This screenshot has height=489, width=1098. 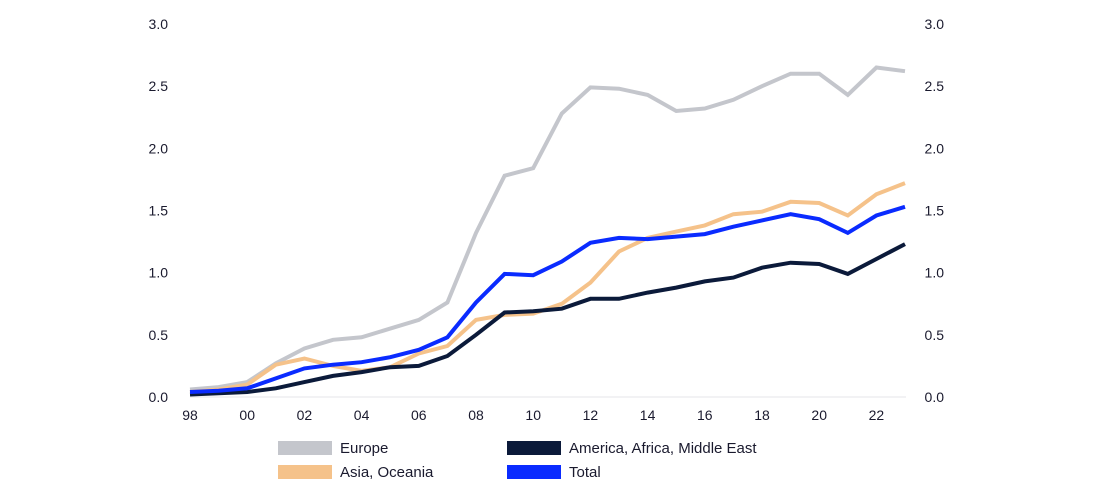 I want to click on y-tick-label-right: 2.5, so click(x=935, y=86).